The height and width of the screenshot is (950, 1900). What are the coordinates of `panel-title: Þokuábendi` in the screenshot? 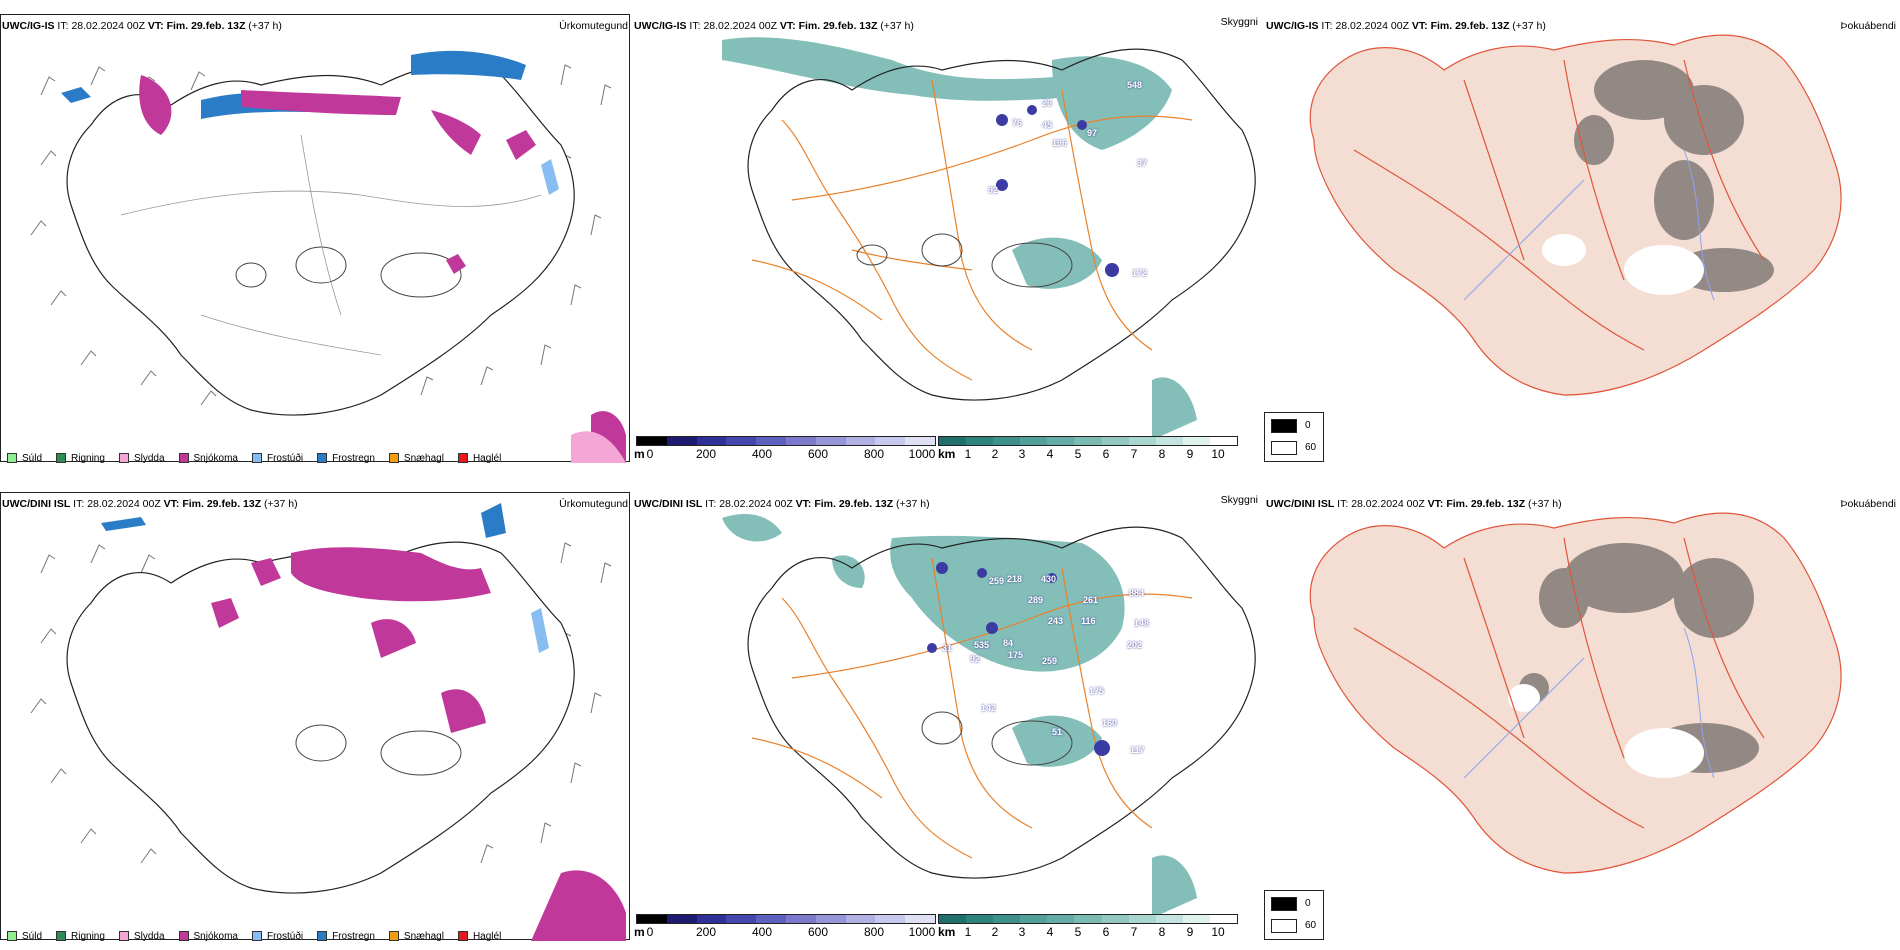 It's located at (1868, 26).